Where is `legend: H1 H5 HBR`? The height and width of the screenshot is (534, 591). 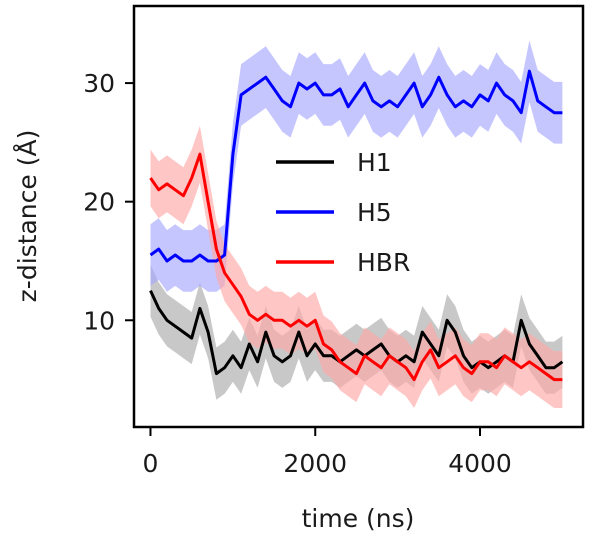 legend: H1 H5 HBR is located at coordinates (343, 212).